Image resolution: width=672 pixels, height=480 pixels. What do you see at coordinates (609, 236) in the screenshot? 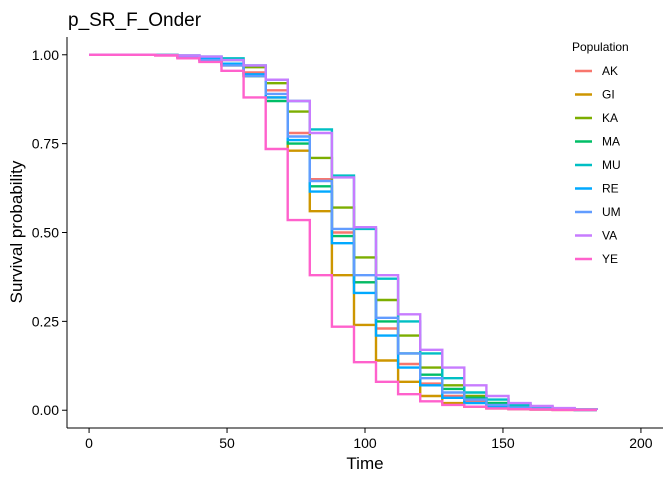
I see `legend-label-va: VA` at bounding box center [609, 236].